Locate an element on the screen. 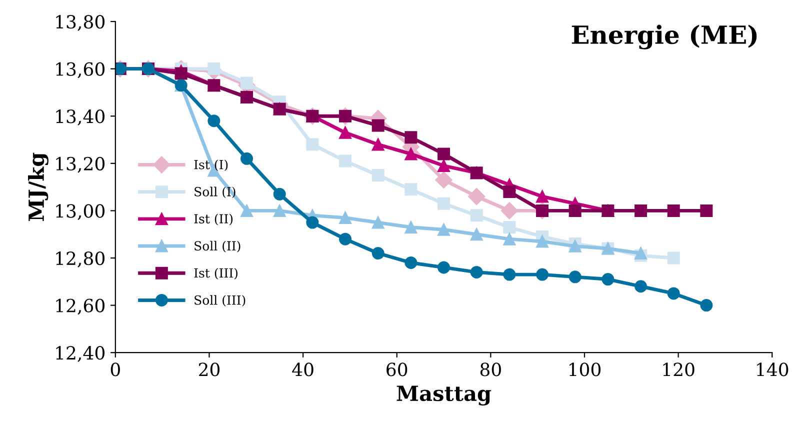 The height and width of the screenshot is (430, 796). legend-label: Soll (II) is located at coordinates (217, 246).